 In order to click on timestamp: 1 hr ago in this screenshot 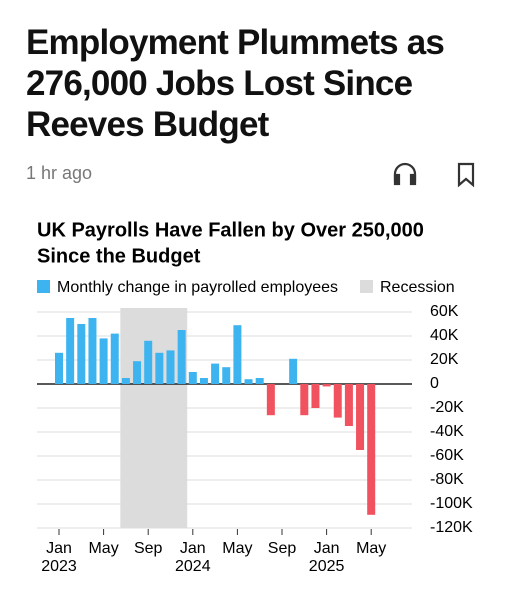, I will do `click(59, 173)`.